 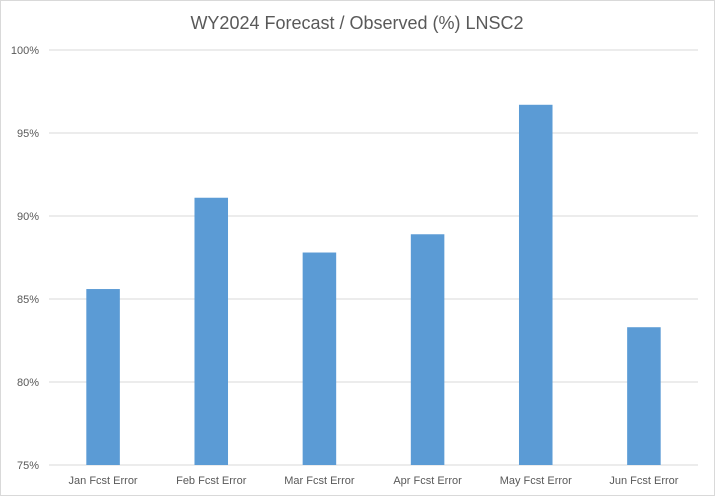 I want to click on y-tick-label: 100%, so click(x=25, y=51).